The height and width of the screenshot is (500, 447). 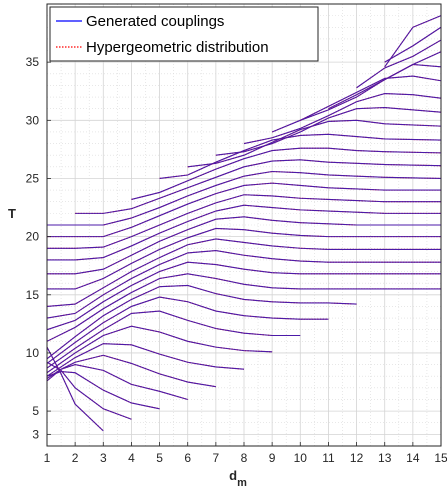 What do you see at coordinates (187, 458) in the screenshot?
I see `x-tick-label: 6` at bounding box center [187, 458].